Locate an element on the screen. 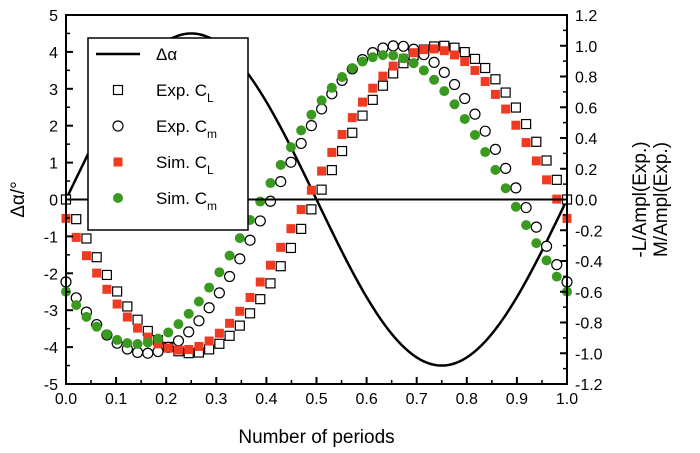 Image resolution: width=700 pixels, height=453 pixels. y-left-tick-label: 1 is located at coordinates (53, 164).